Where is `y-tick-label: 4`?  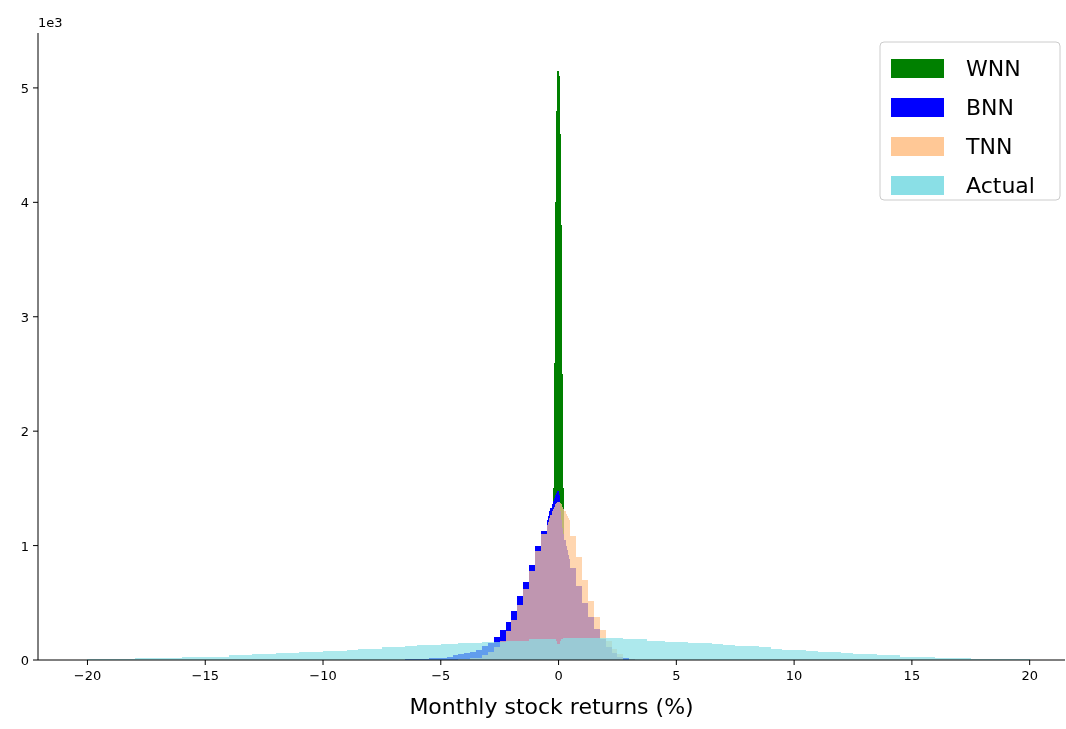 y-tick-label: 4 is located at coordinates (24, 203).